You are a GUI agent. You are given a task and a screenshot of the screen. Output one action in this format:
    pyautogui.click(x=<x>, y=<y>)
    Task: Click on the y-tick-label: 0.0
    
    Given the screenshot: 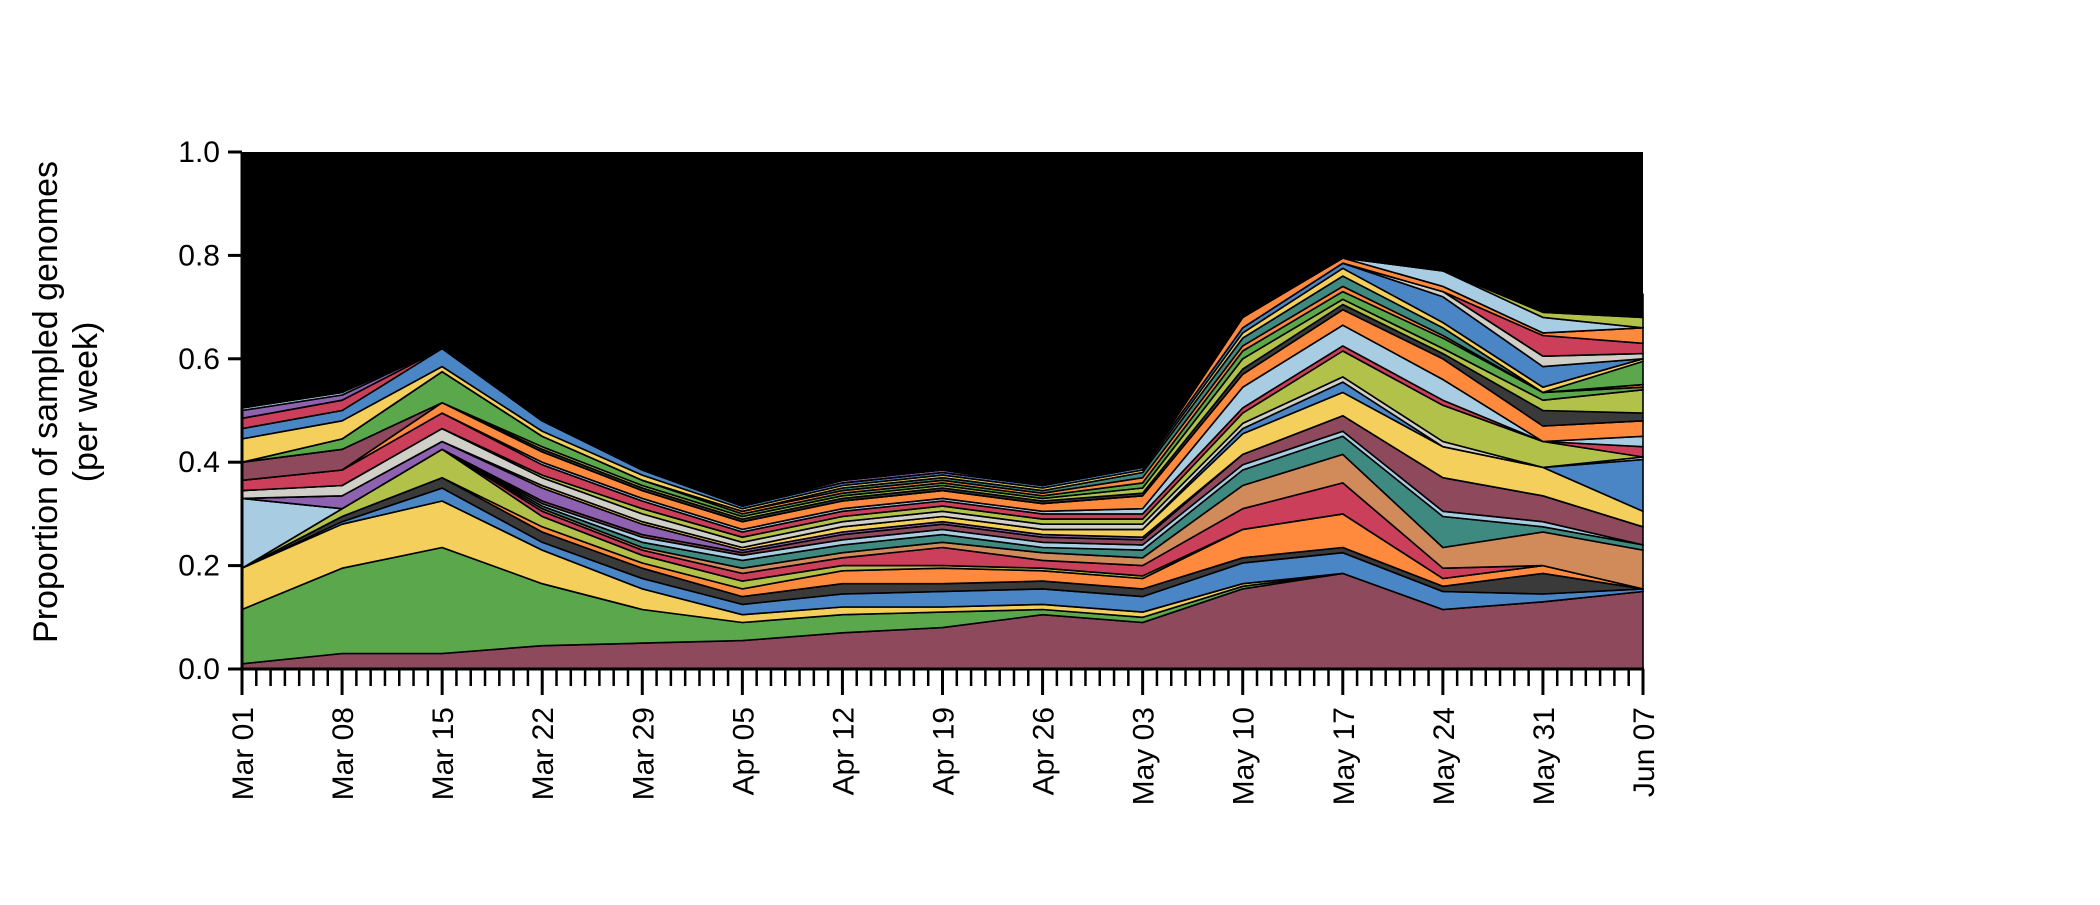 What is the action you would take?
    pyautogui.click(x=199, y=669)
    